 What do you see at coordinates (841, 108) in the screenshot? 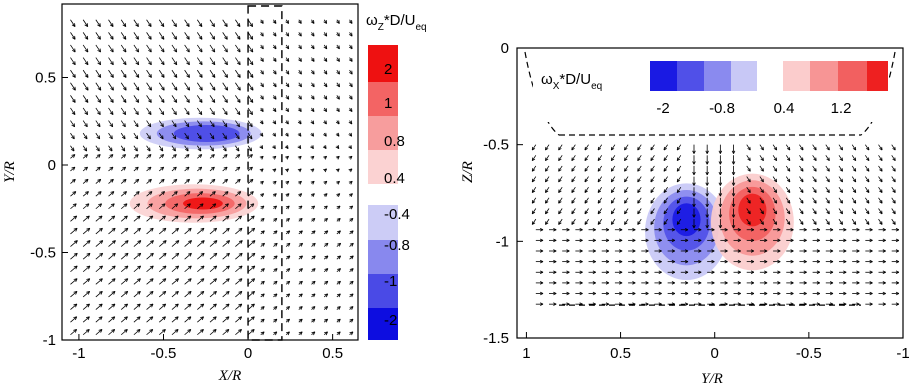
I see `right-colorbar-label: 1.2` at bounding box center [841, 108].